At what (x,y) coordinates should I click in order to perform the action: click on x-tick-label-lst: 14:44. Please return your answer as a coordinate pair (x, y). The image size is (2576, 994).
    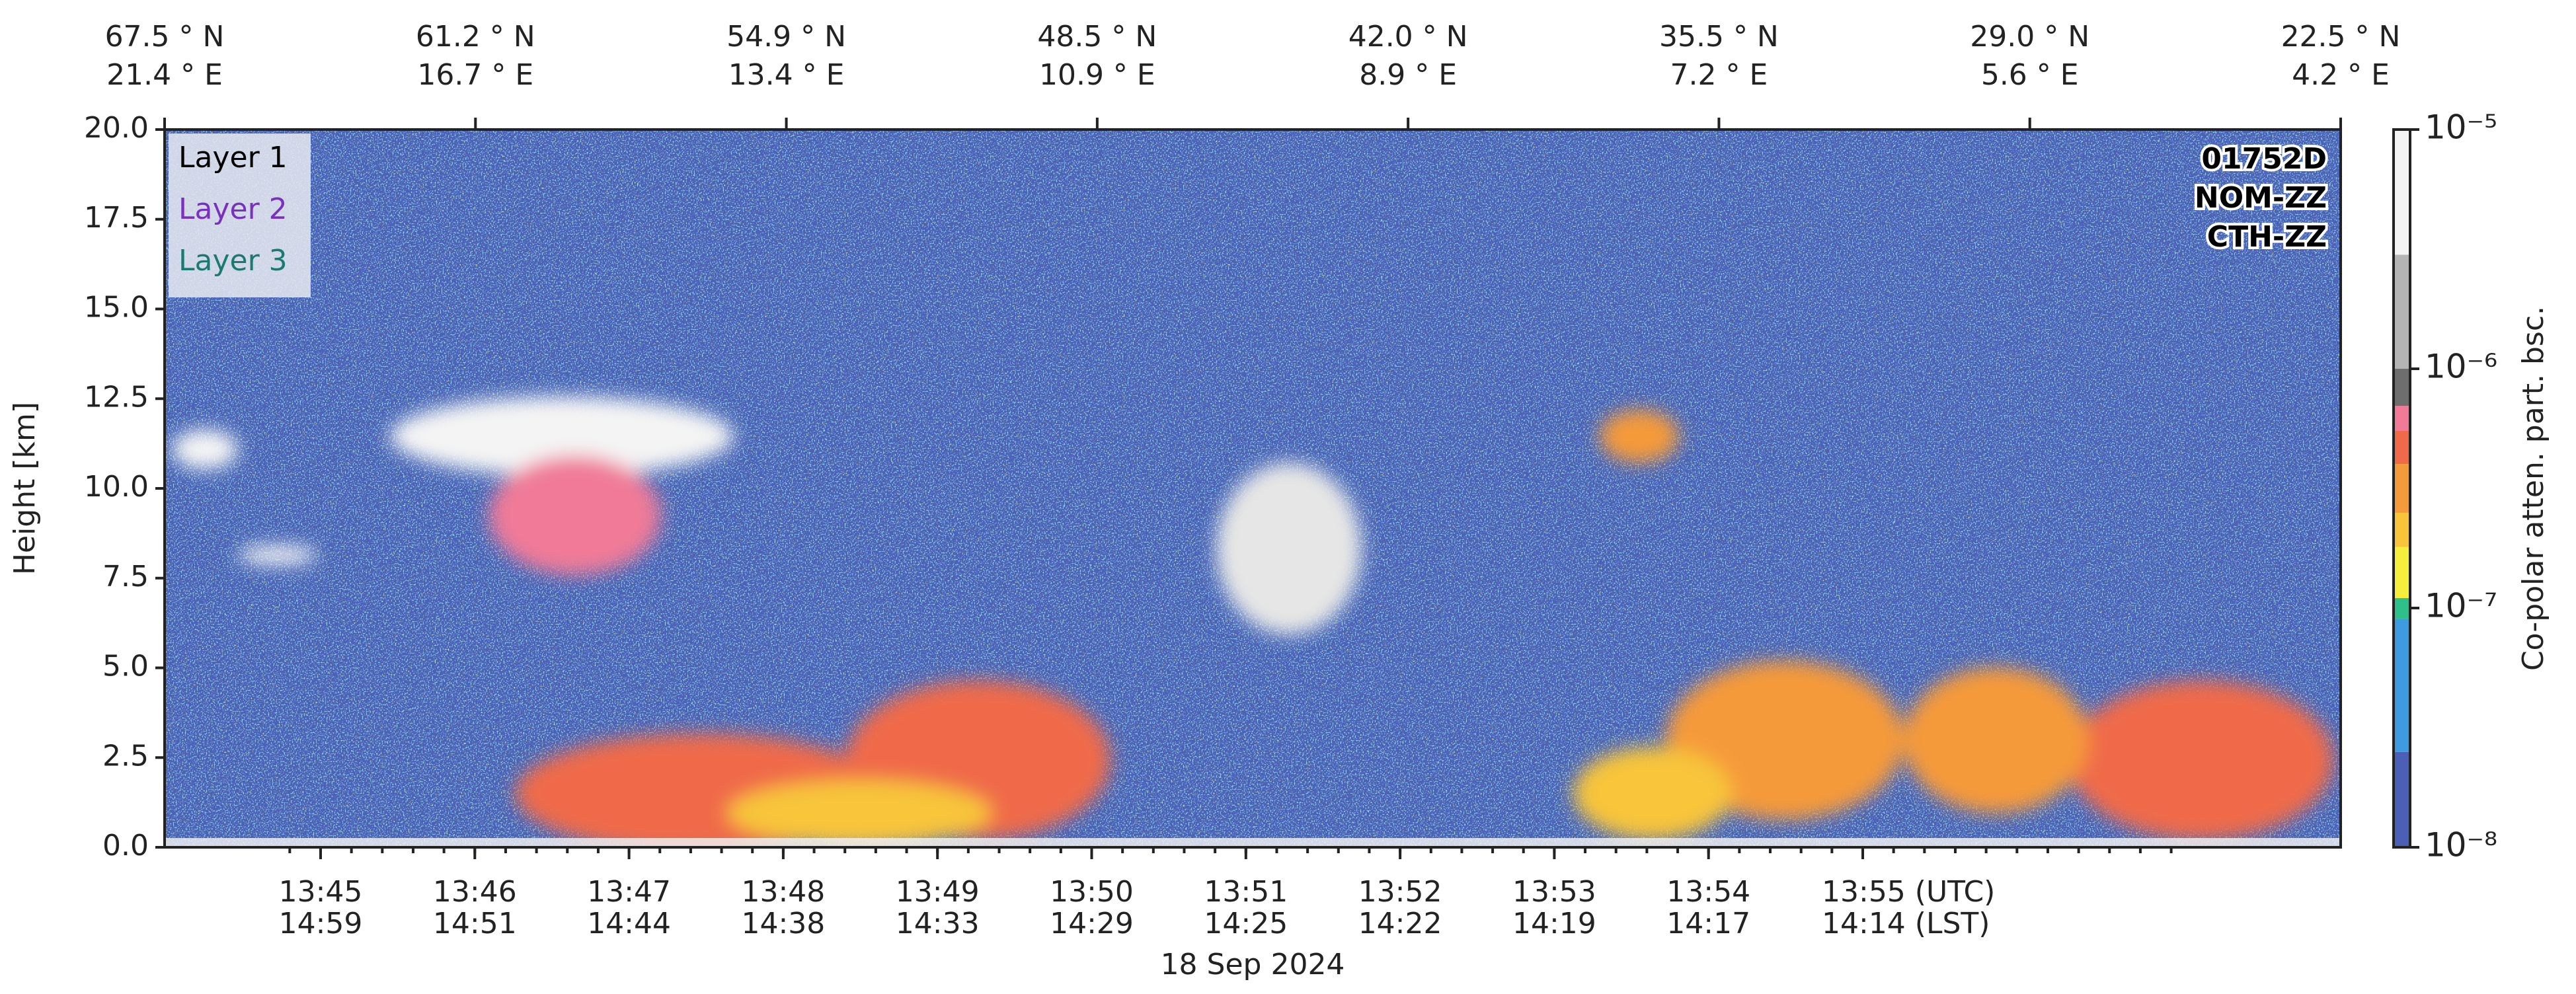
    Looking at the image, I should click on (629, 923).